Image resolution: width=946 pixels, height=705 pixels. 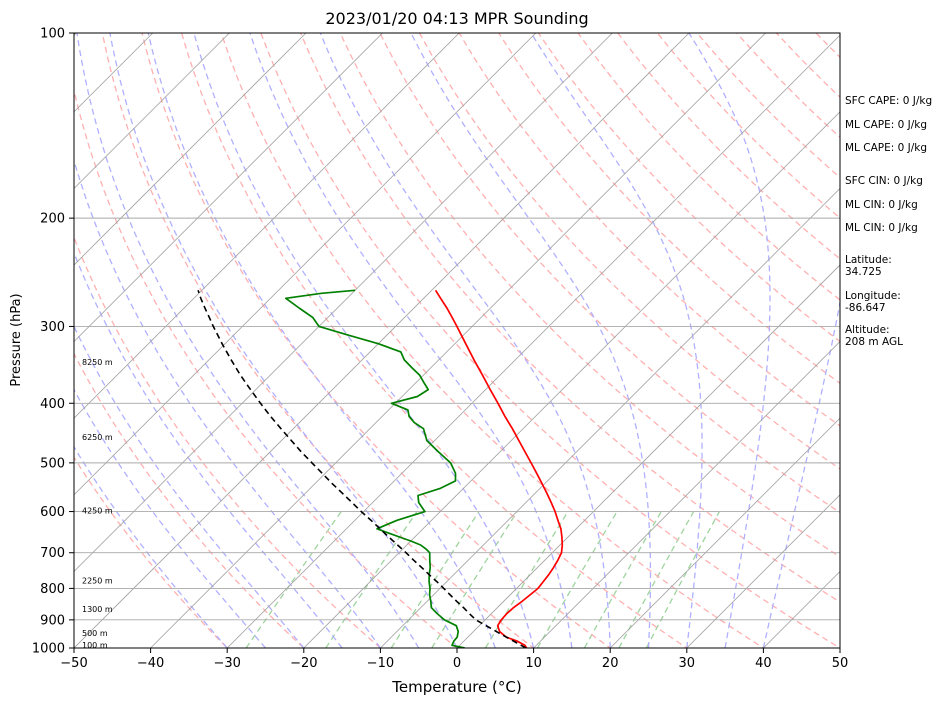 What do you see at coordinates (873, 296) in the screenshot?
I see `annotation-text: Longitude:` at bounding box center [873, 296].